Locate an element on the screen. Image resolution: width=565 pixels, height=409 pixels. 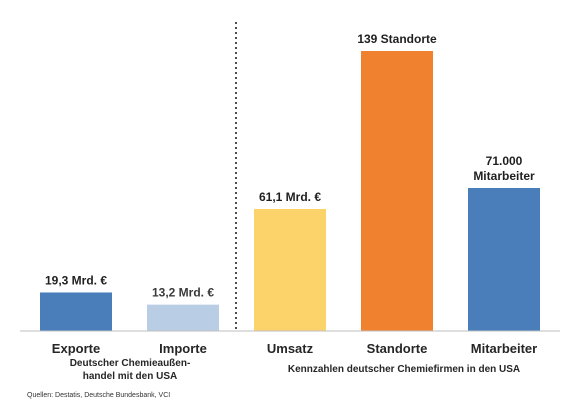
value-label-mitarbeiter-2: Mitarbeiter is located at coordinates (504, 176).